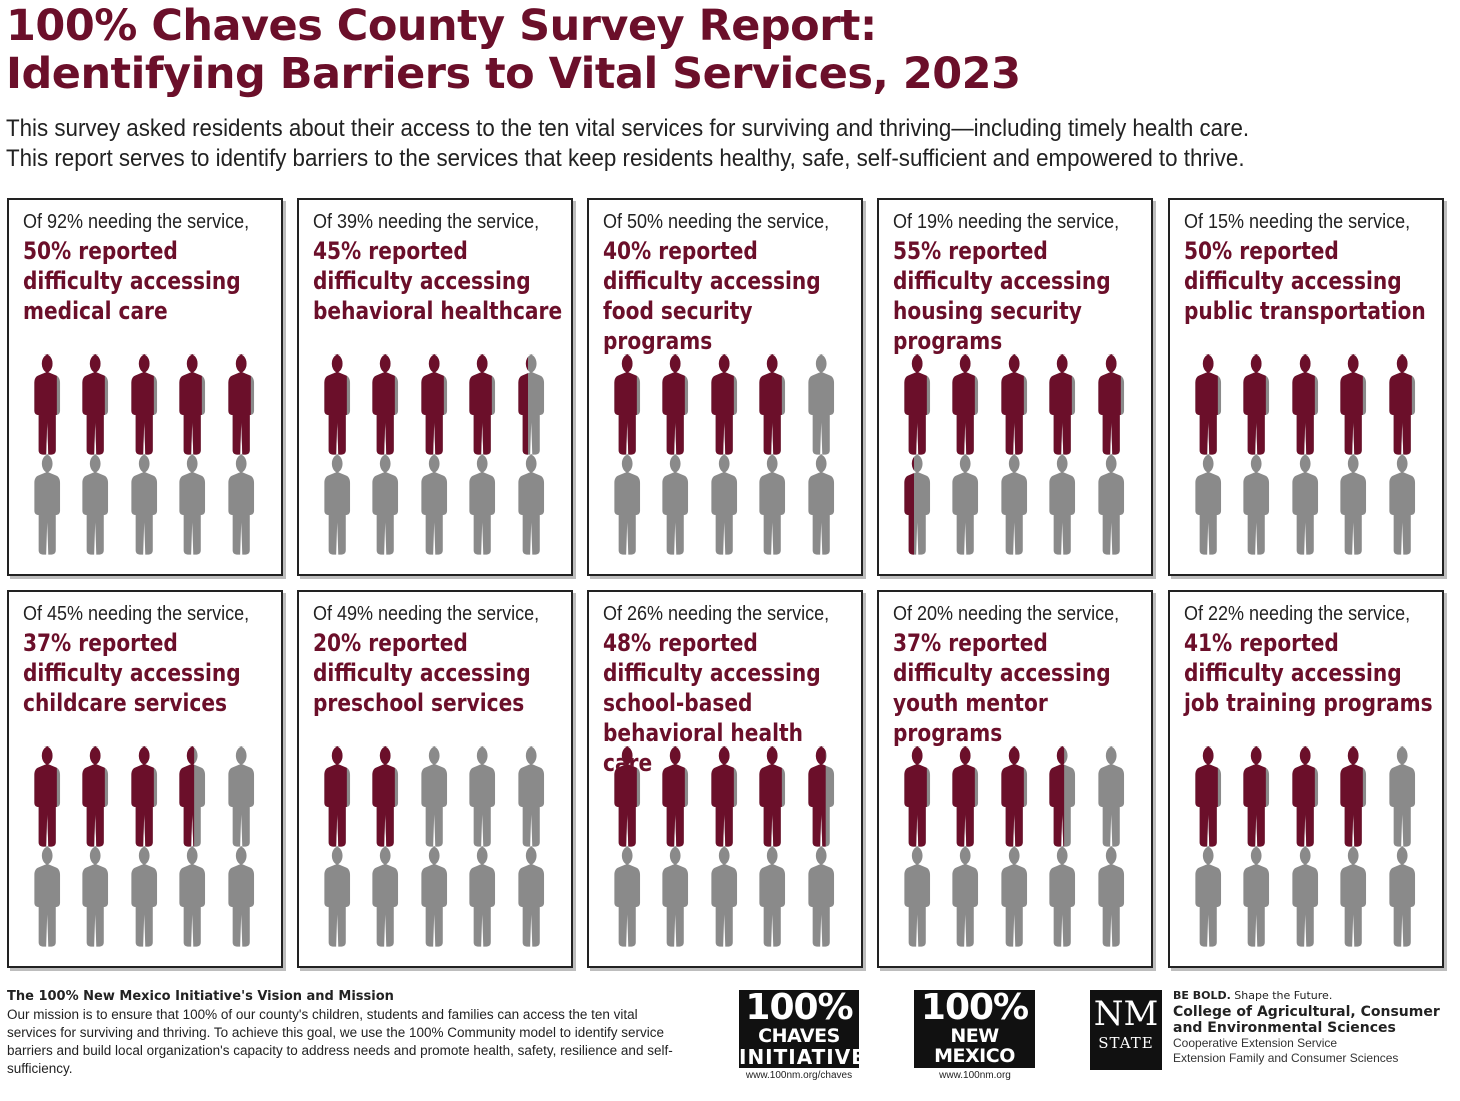  Describe the element at coordinates (426, 222) in the screenshot. I see `needing-text: Of 39% needing the service,` at that location.